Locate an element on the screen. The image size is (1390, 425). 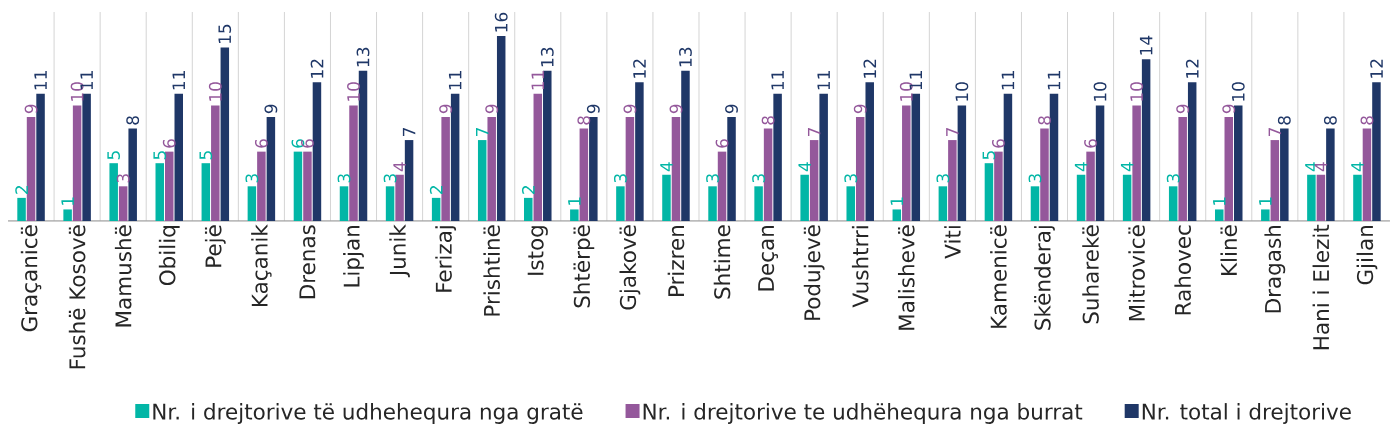
x-tick-label: Istog is located at coordinates (537, 250).